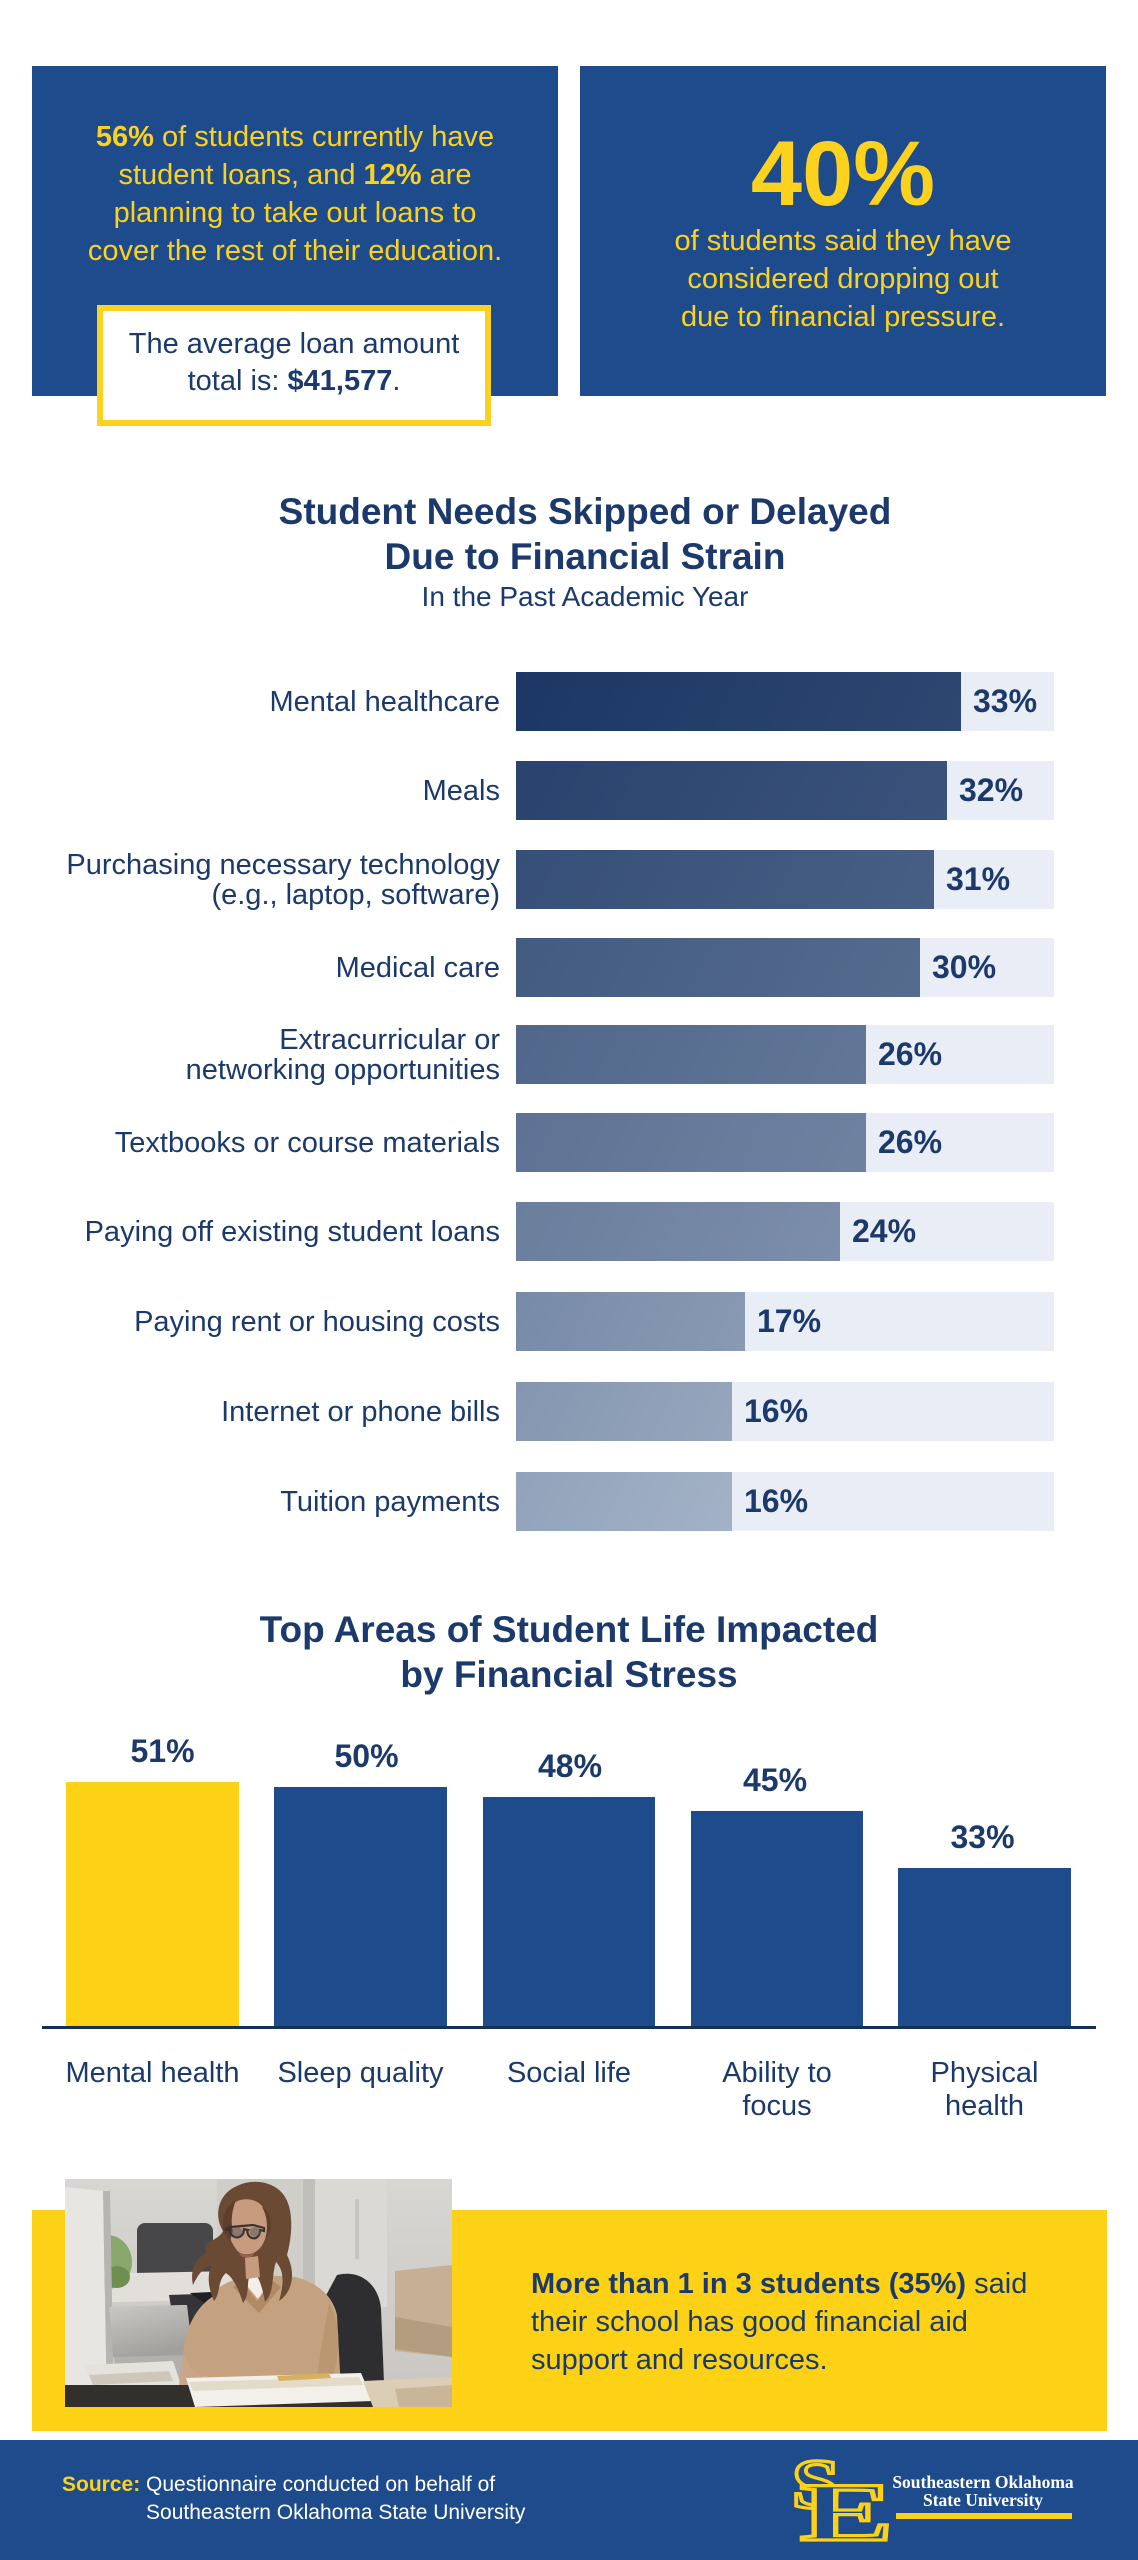 This screenshot has width=1138, height=2560. What do you see at coordinates (846, 2510) in the screenshot?
I see `svg-text: E` at bounding box center [846, 2510].